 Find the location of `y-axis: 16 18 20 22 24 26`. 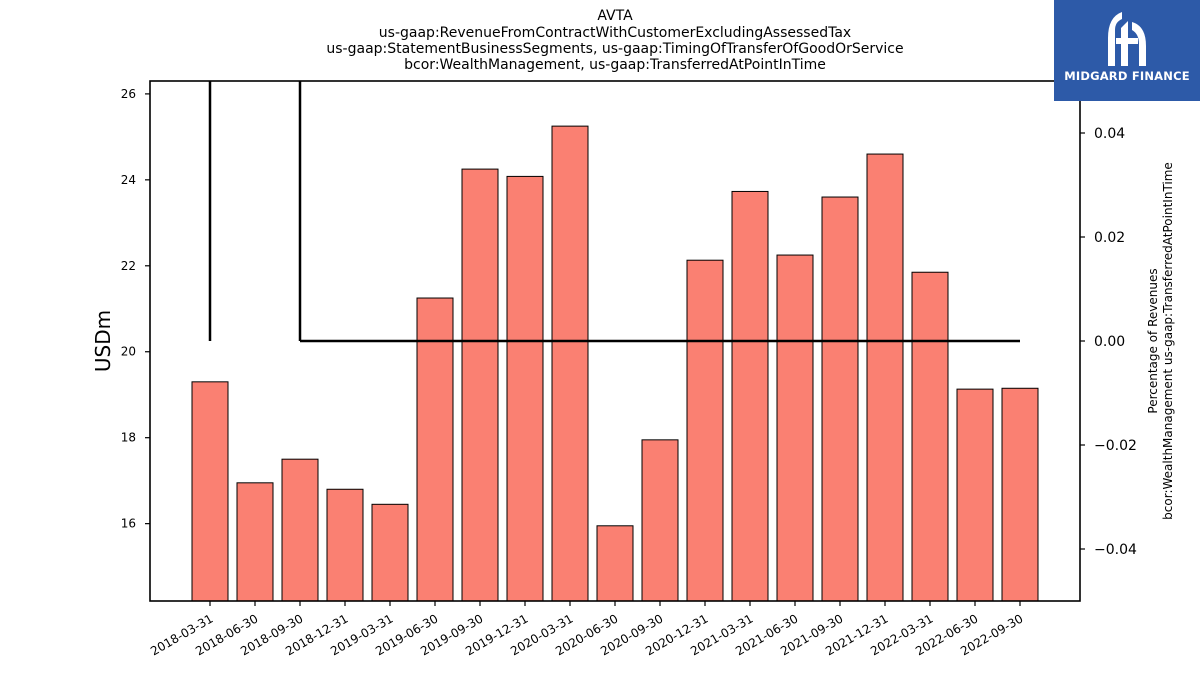

y-axis: 16 18 20 22 24 26 is located at coordinates (135, 309).